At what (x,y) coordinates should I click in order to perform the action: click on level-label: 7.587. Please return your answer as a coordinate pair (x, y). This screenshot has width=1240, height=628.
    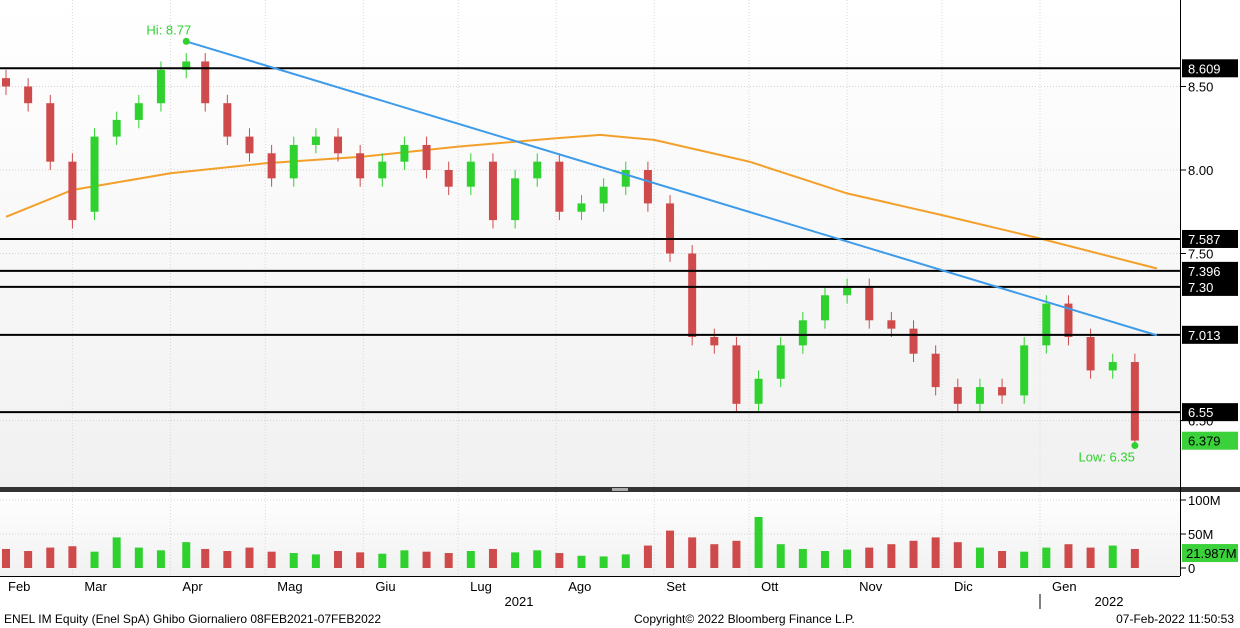
    Looking at the image, I should click on (1204, 239).